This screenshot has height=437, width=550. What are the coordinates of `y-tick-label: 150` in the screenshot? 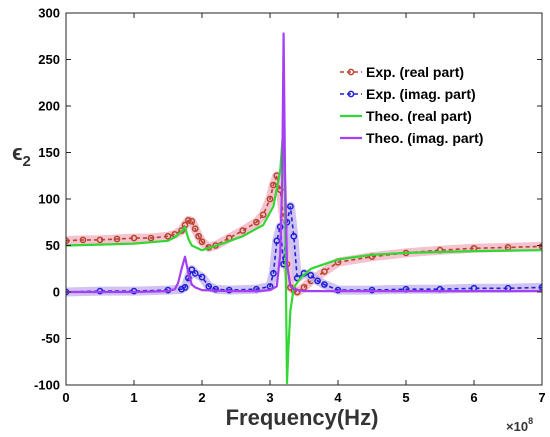 It's located at (49, 152).